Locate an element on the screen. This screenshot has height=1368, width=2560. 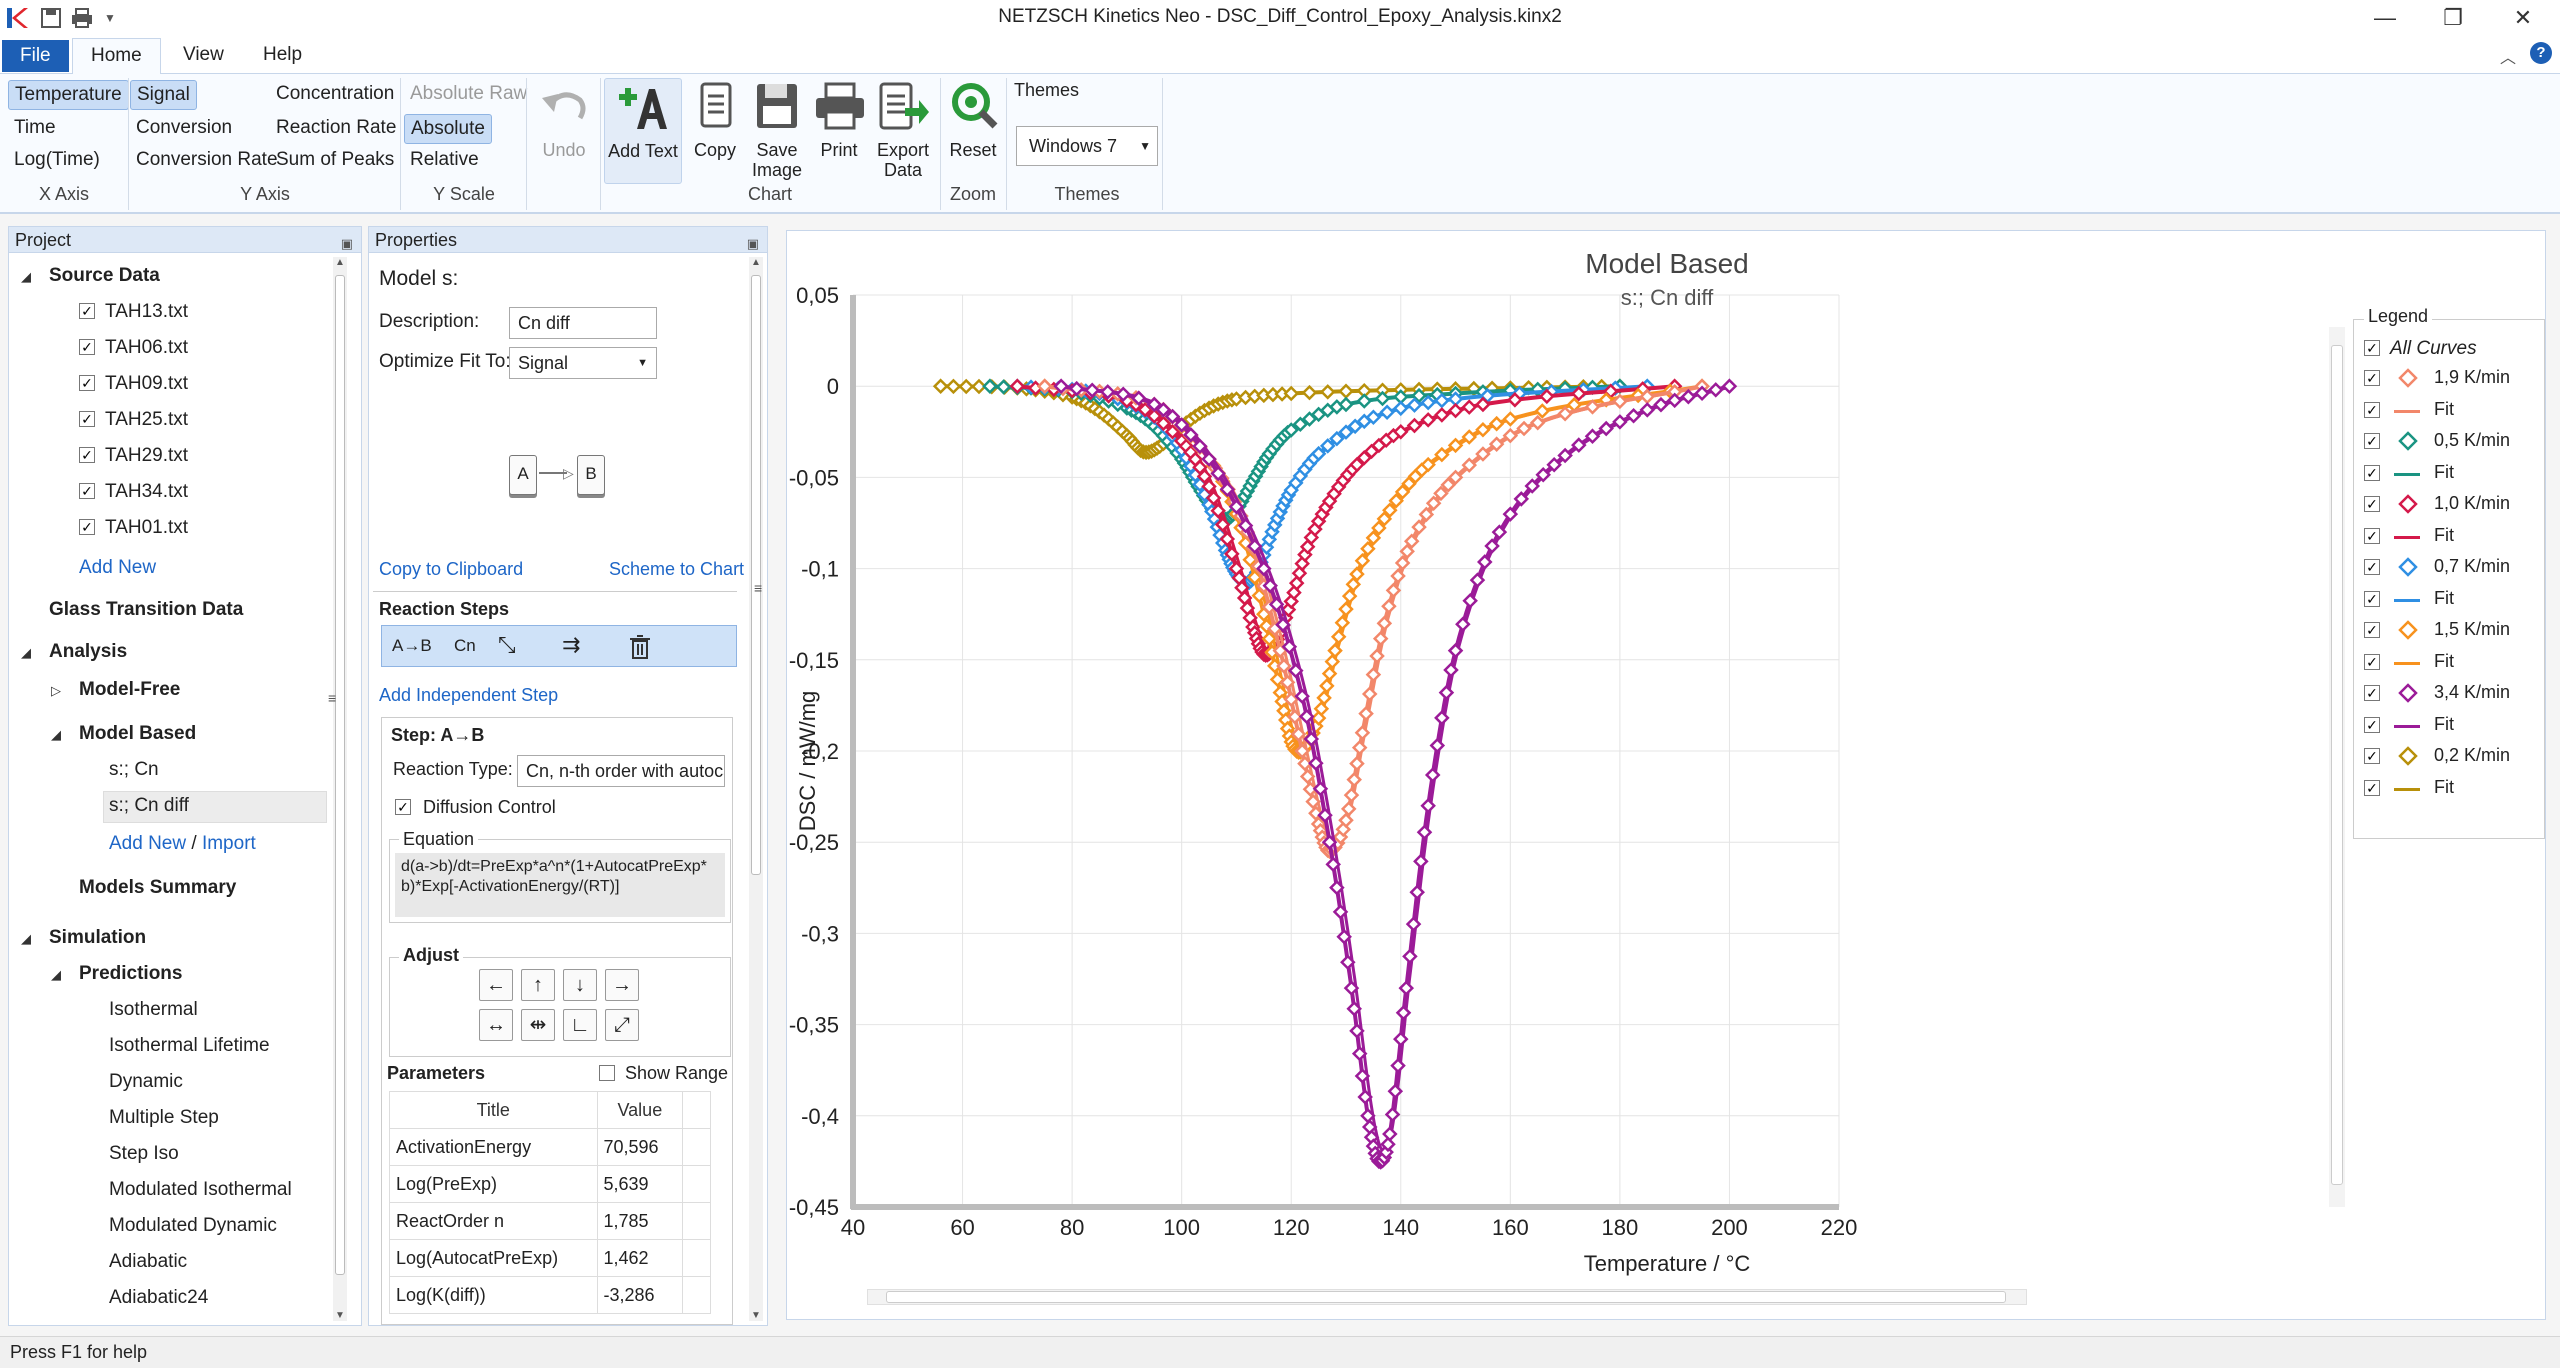
tree-file-item: TAH09.txt is located at coordinates (147, 383).